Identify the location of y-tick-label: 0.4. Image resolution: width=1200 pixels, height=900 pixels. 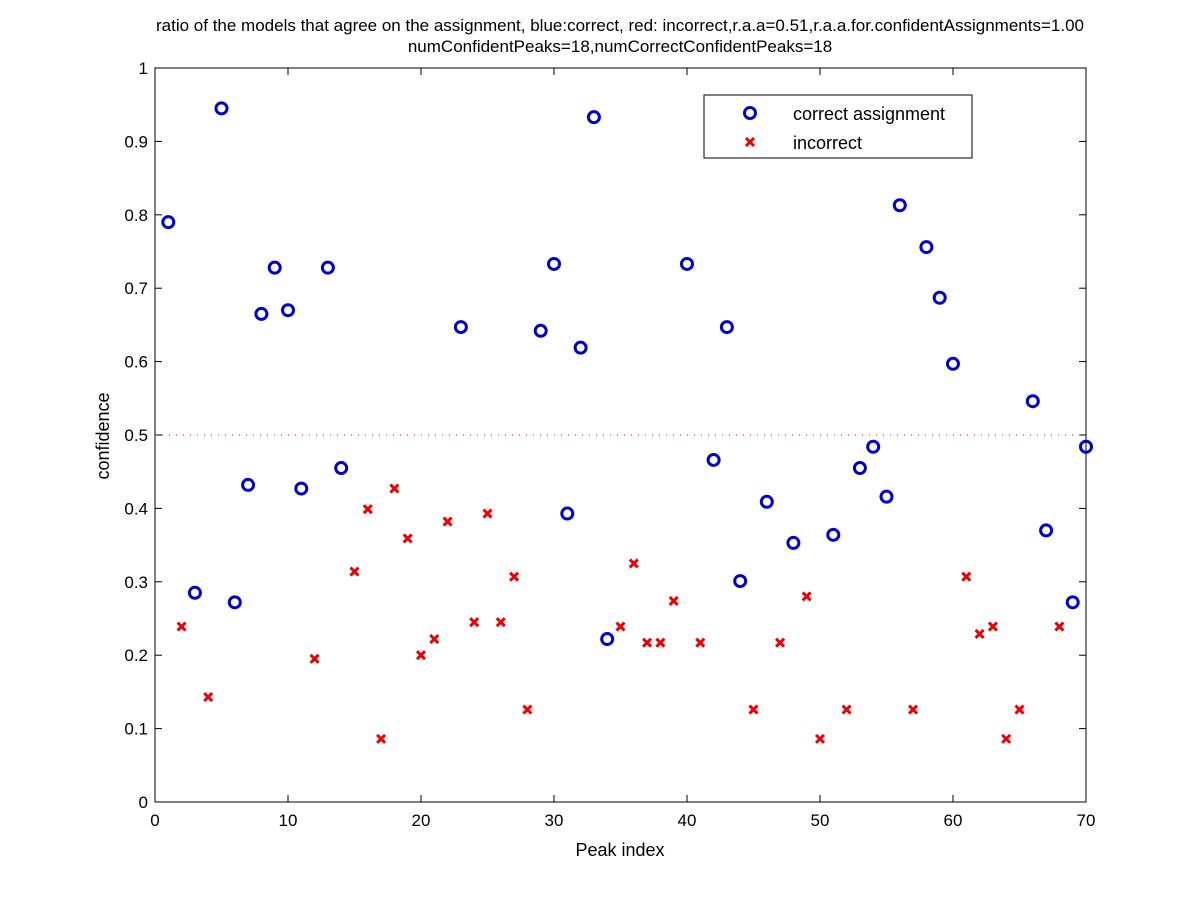
(136, 508).